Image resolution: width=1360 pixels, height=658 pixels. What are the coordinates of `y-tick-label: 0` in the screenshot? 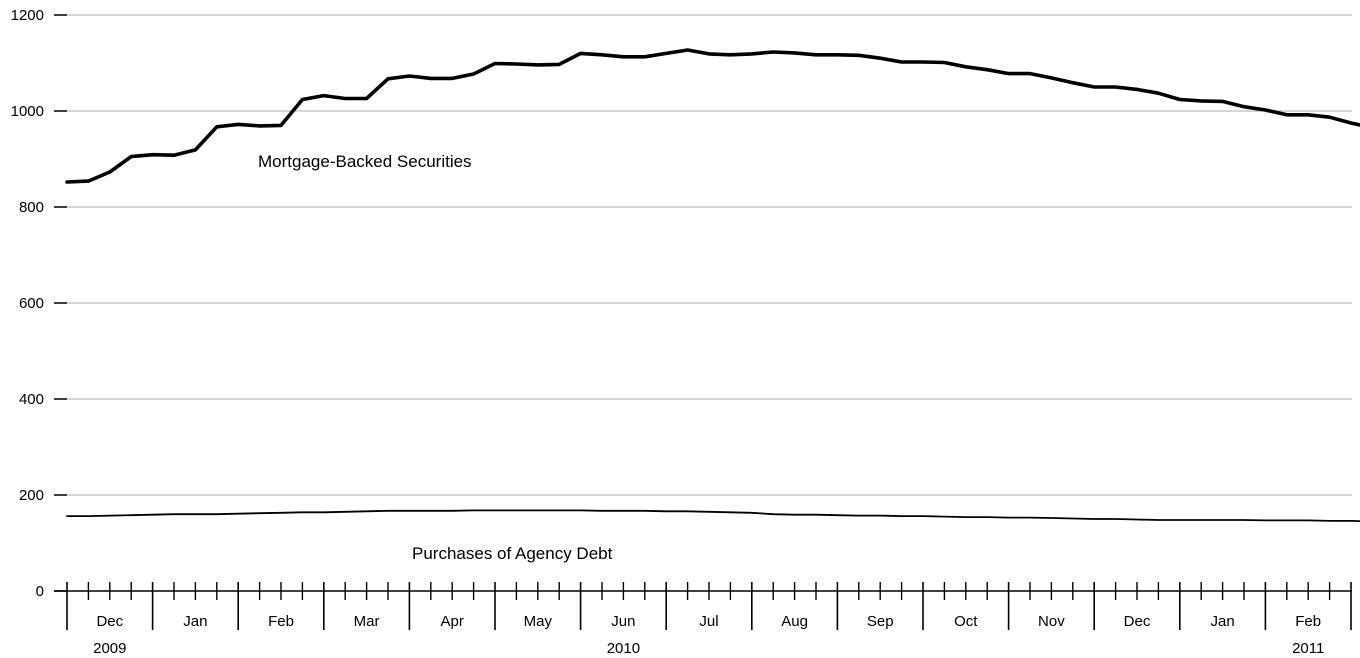 It's located at (40, 591).